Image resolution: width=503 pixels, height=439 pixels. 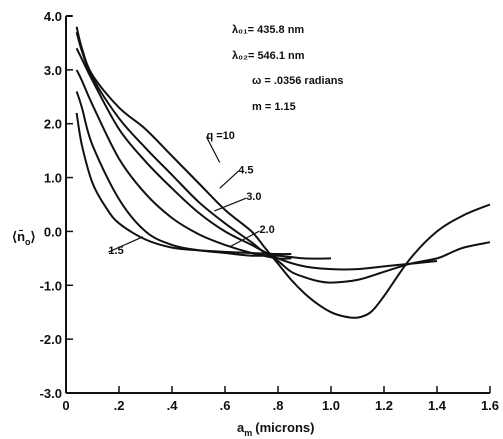 I want to click on x-tick-label: 1.4, so click(x=437, y=405).